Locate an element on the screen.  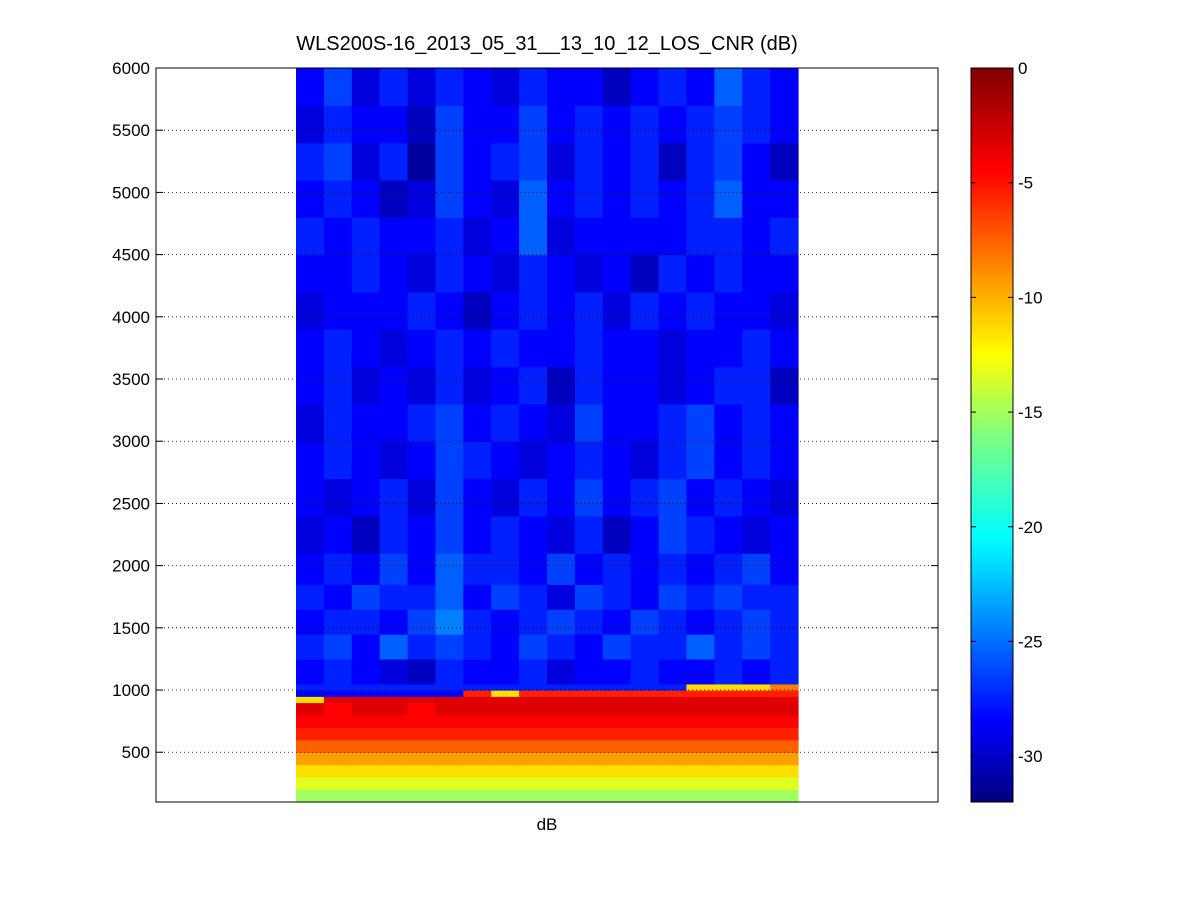
colorbar-ticks: 0 -5 -10 -15 -20 -25 -30 is located at coordinates (1007, 412).